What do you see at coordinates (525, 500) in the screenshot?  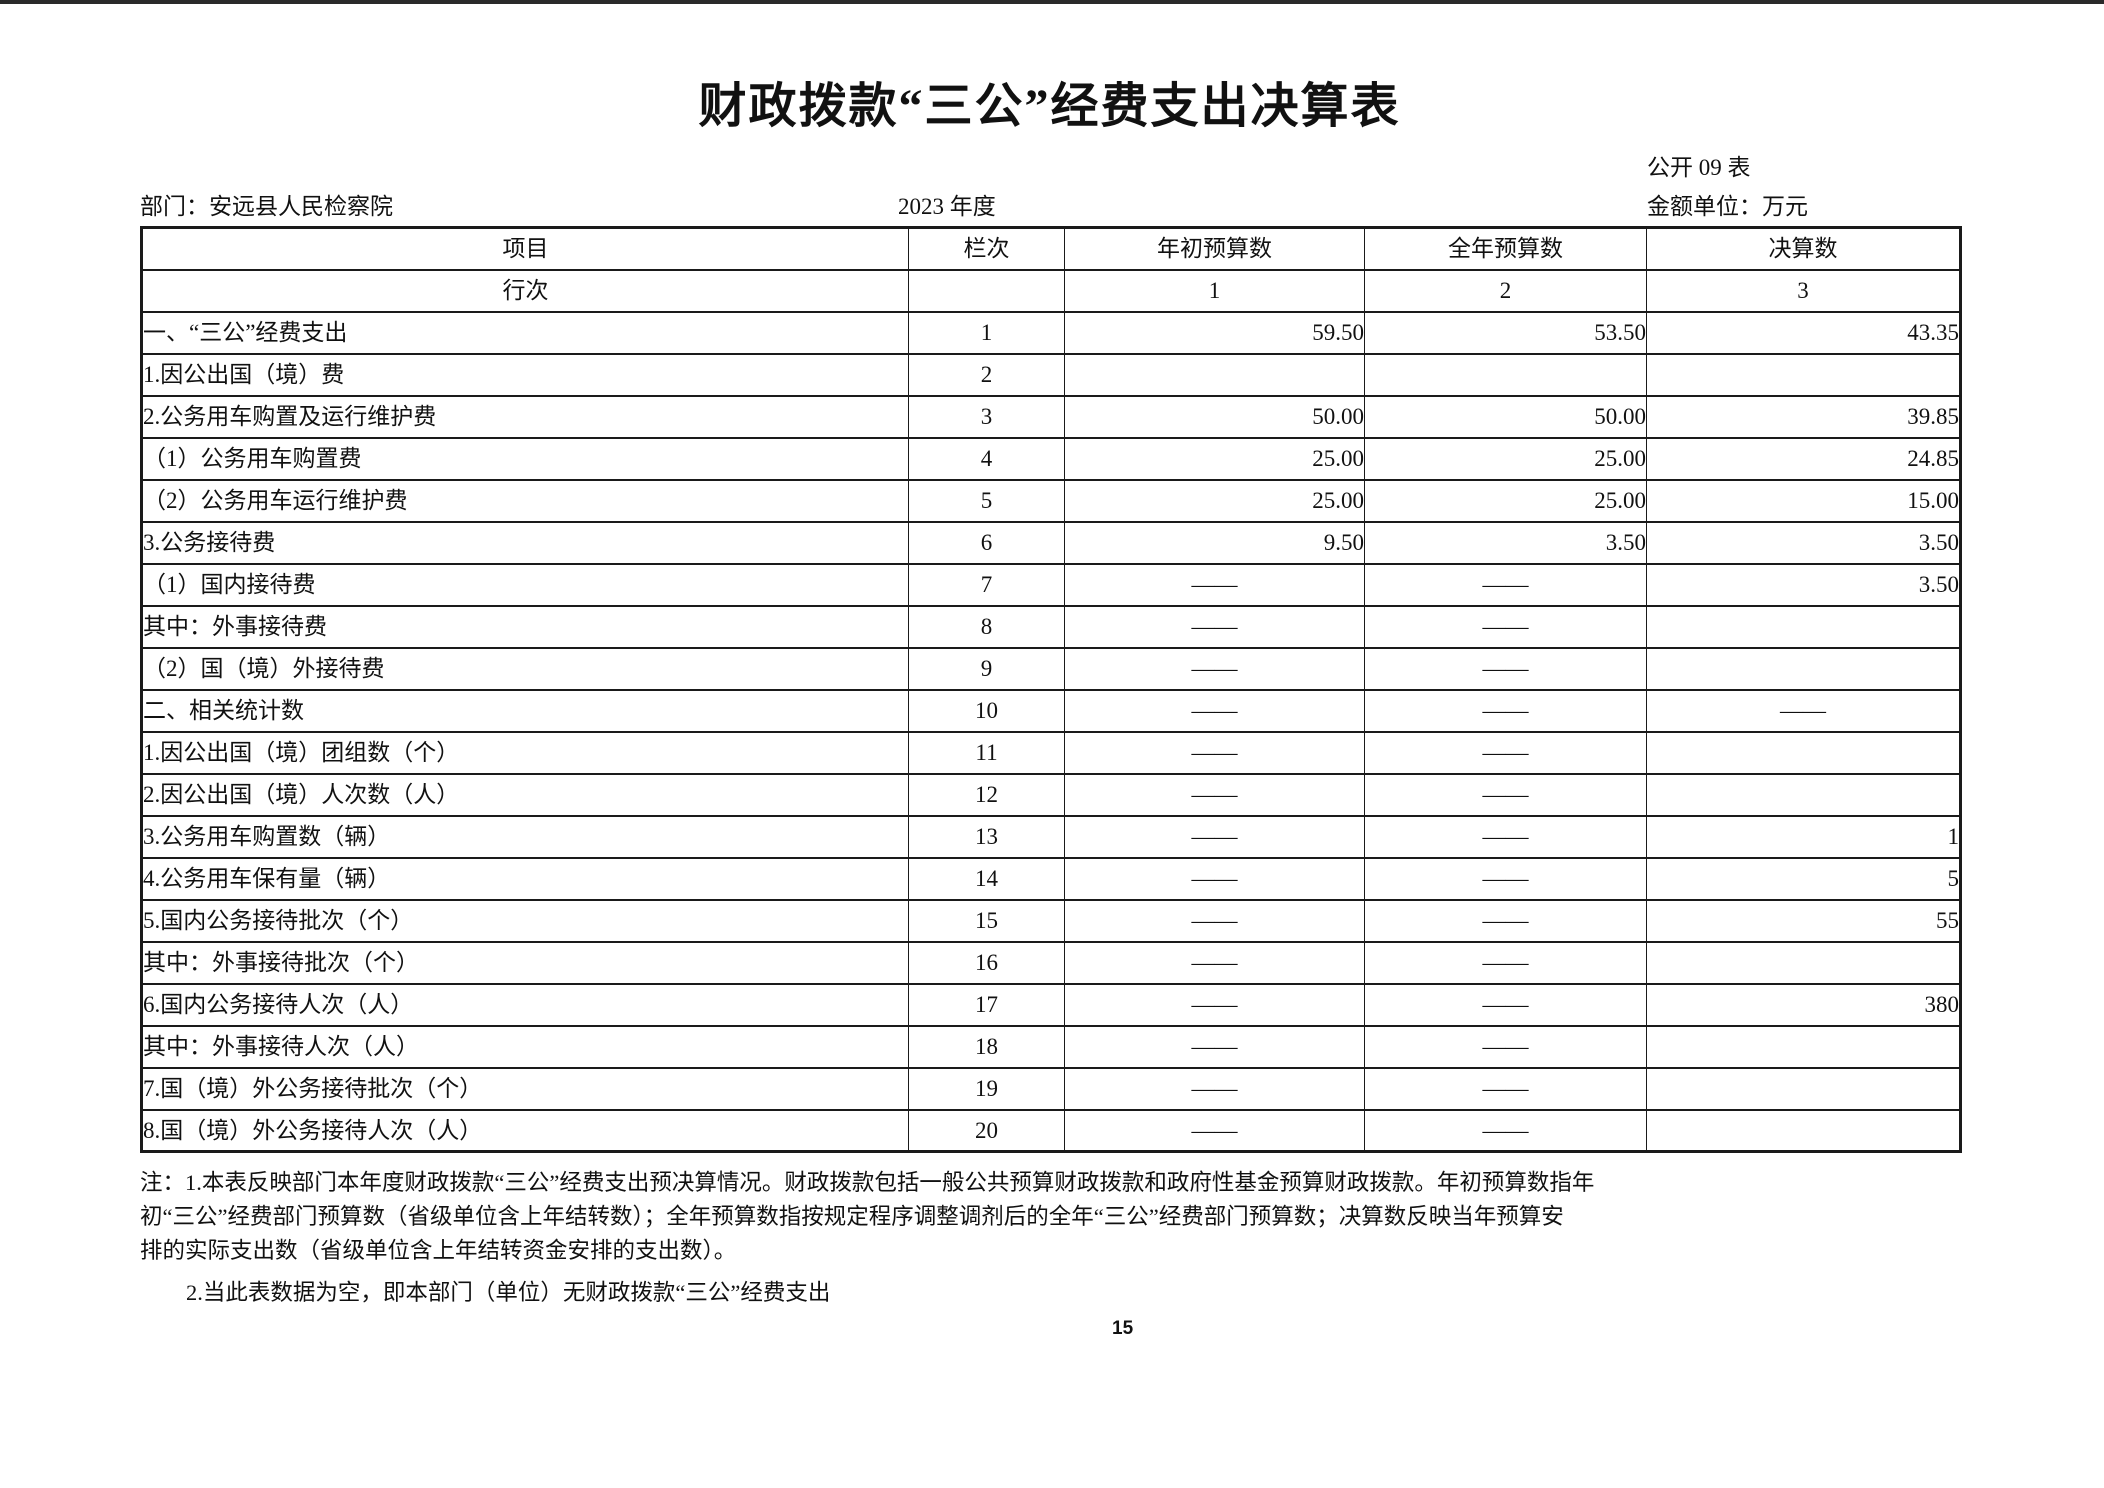 I see `item-label: （2）公务用车运行维护费` at bounding box center [525, 500].